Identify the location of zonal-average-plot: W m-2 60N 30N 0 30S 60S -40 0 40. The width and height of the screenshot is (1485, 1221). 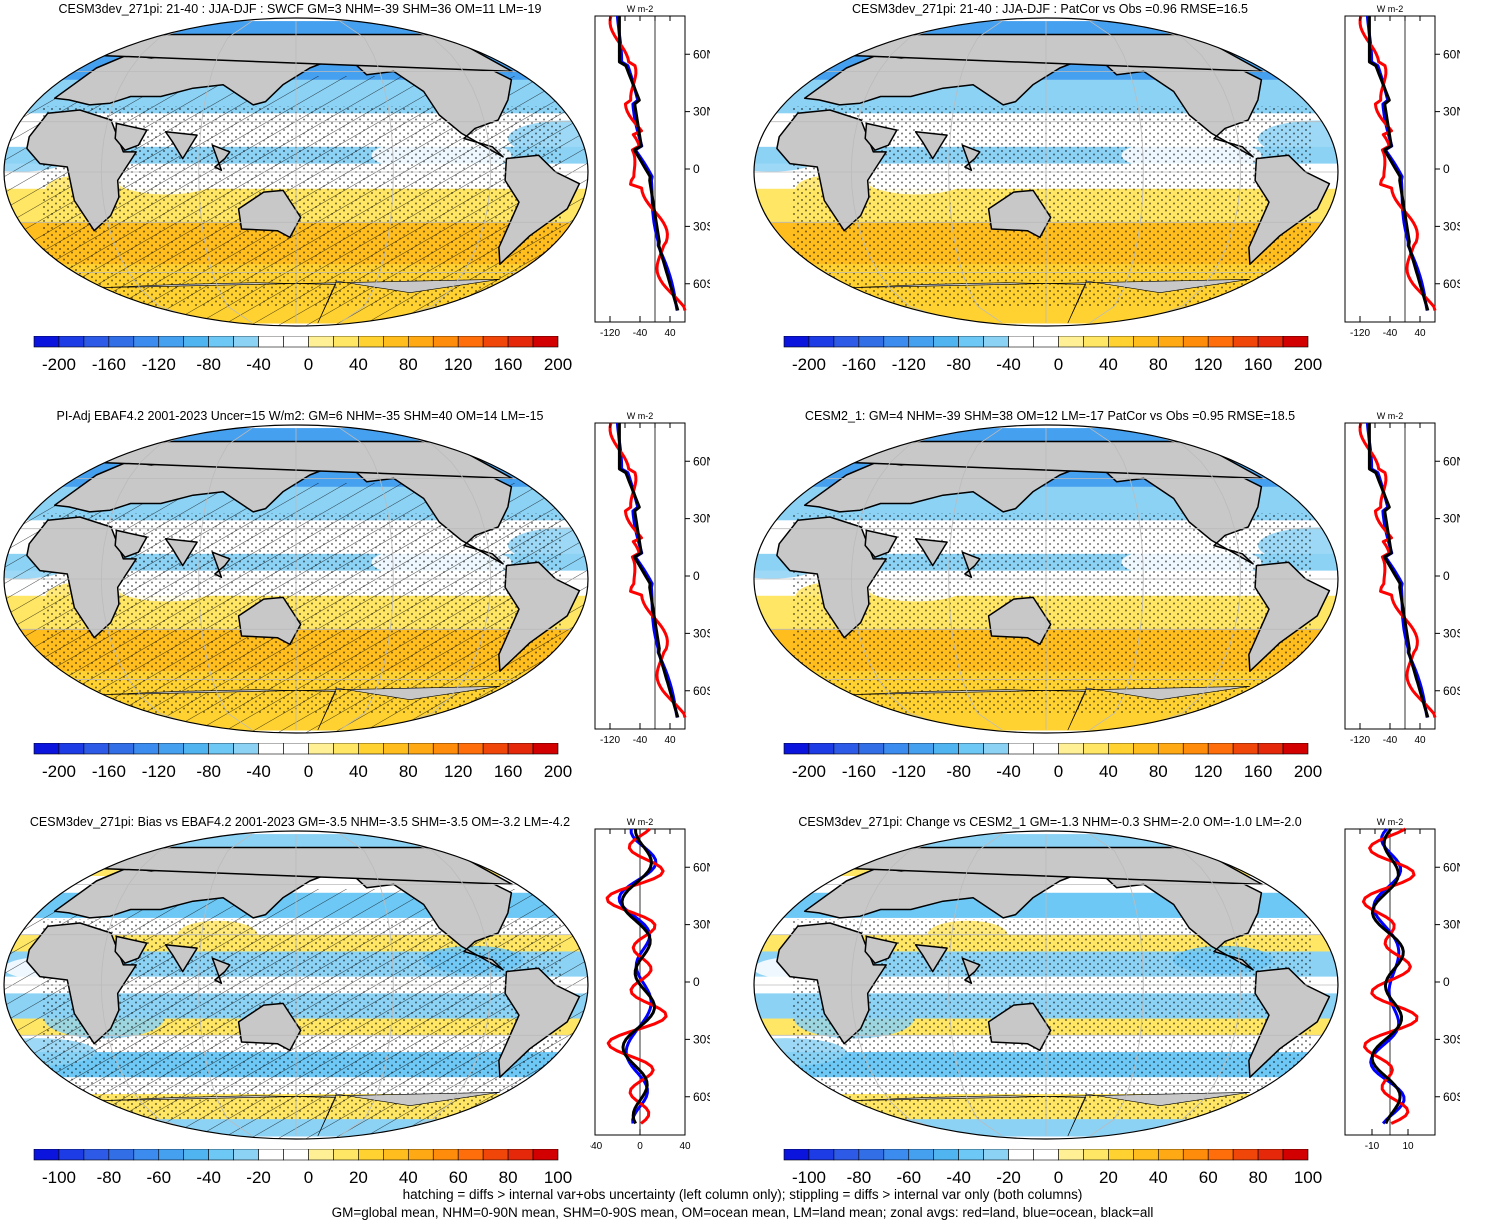
(650, 984).